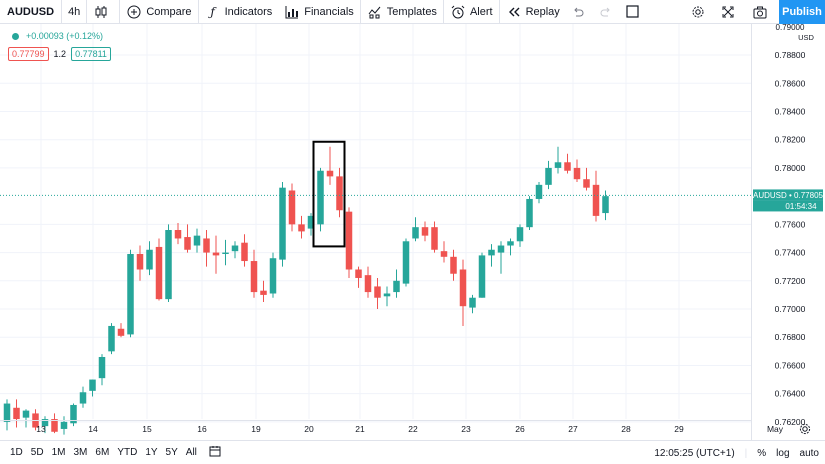  Describe the element at coordinates (802, 12) in the screenshot. I see `publish-button: Publish` at that location.